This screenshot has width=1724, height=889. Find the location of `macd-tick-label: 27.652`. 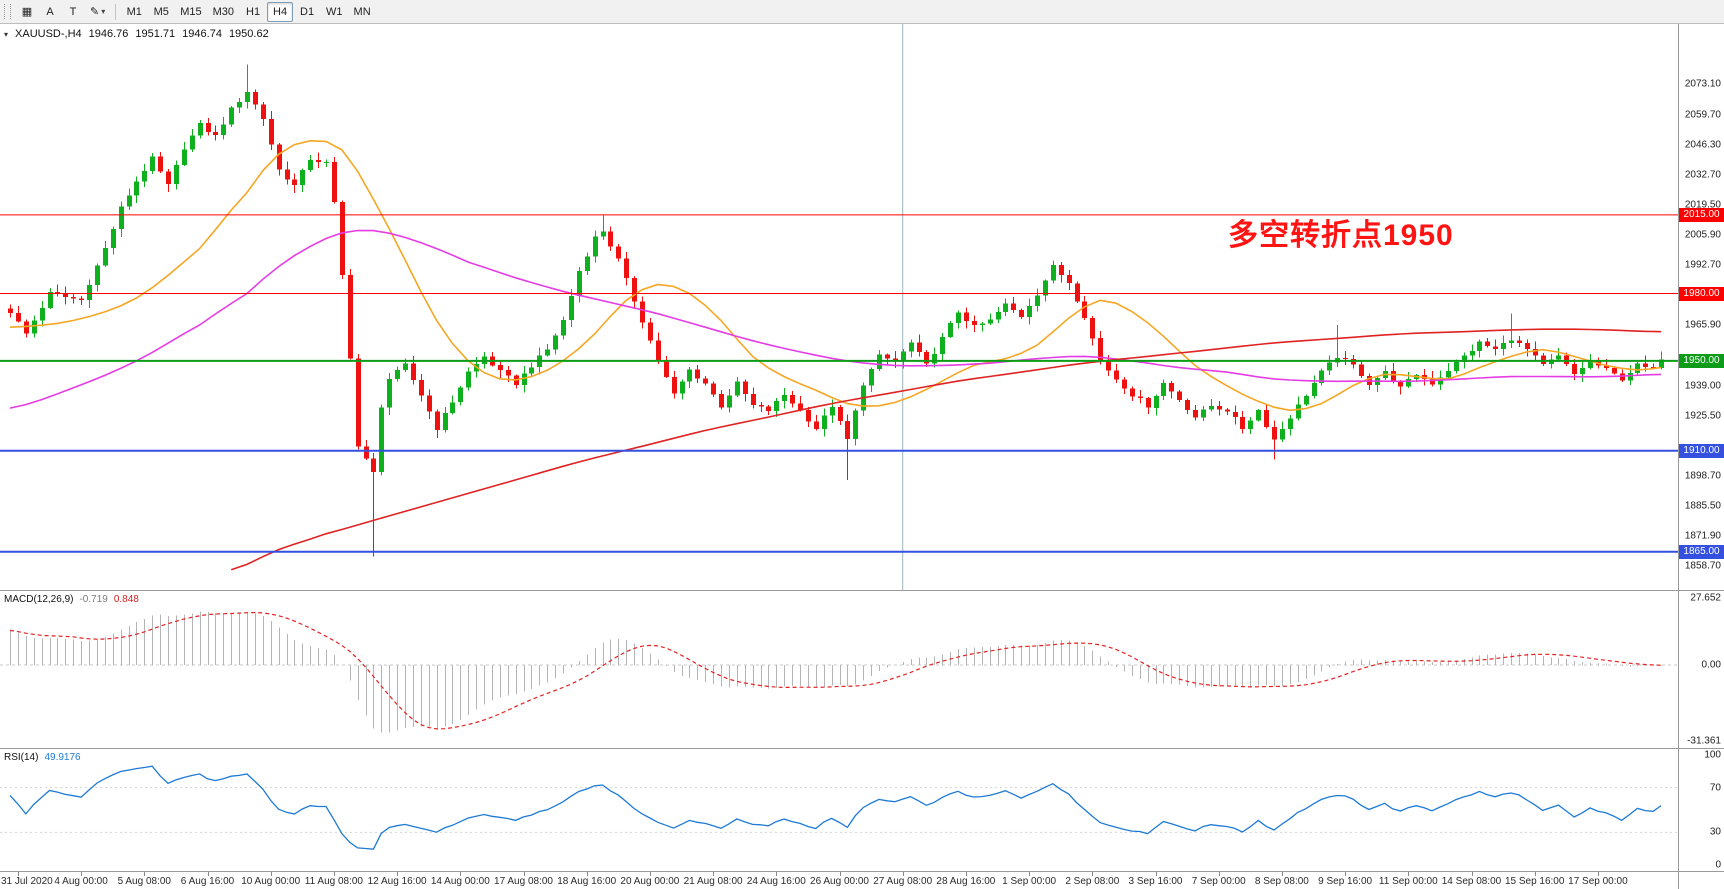

macd-tick-label: 27.652 is located at coordinates (1705, 598).